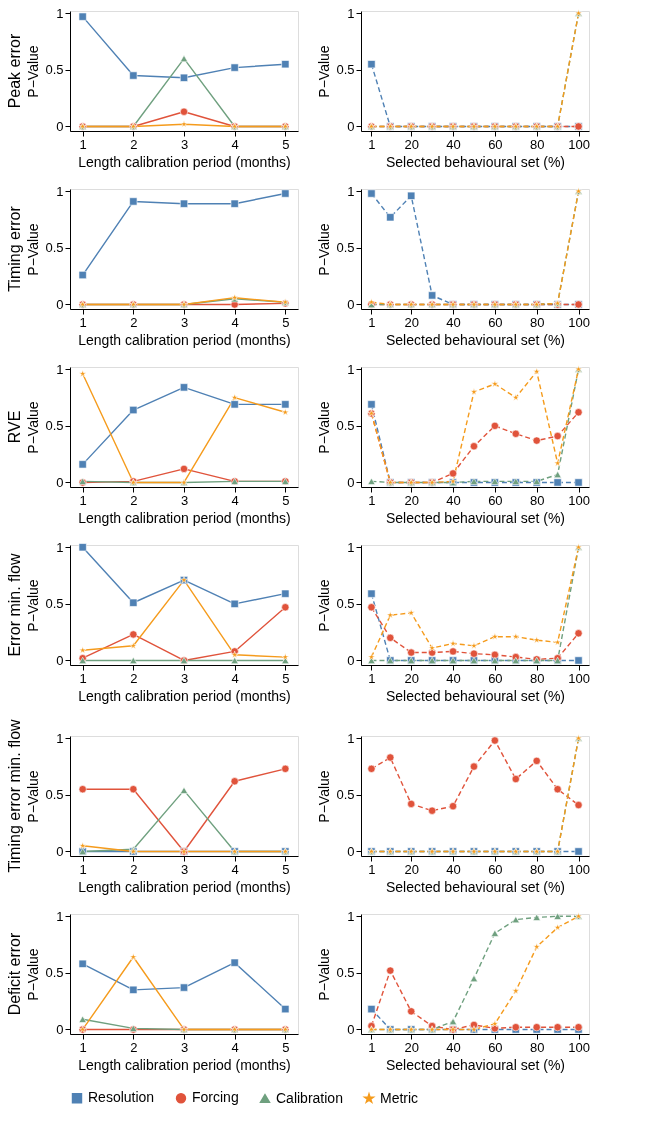  What do you see at coordinates (14, 70) in the screenshot?
I see `text: Peak error` at bounding box center [14, 70].